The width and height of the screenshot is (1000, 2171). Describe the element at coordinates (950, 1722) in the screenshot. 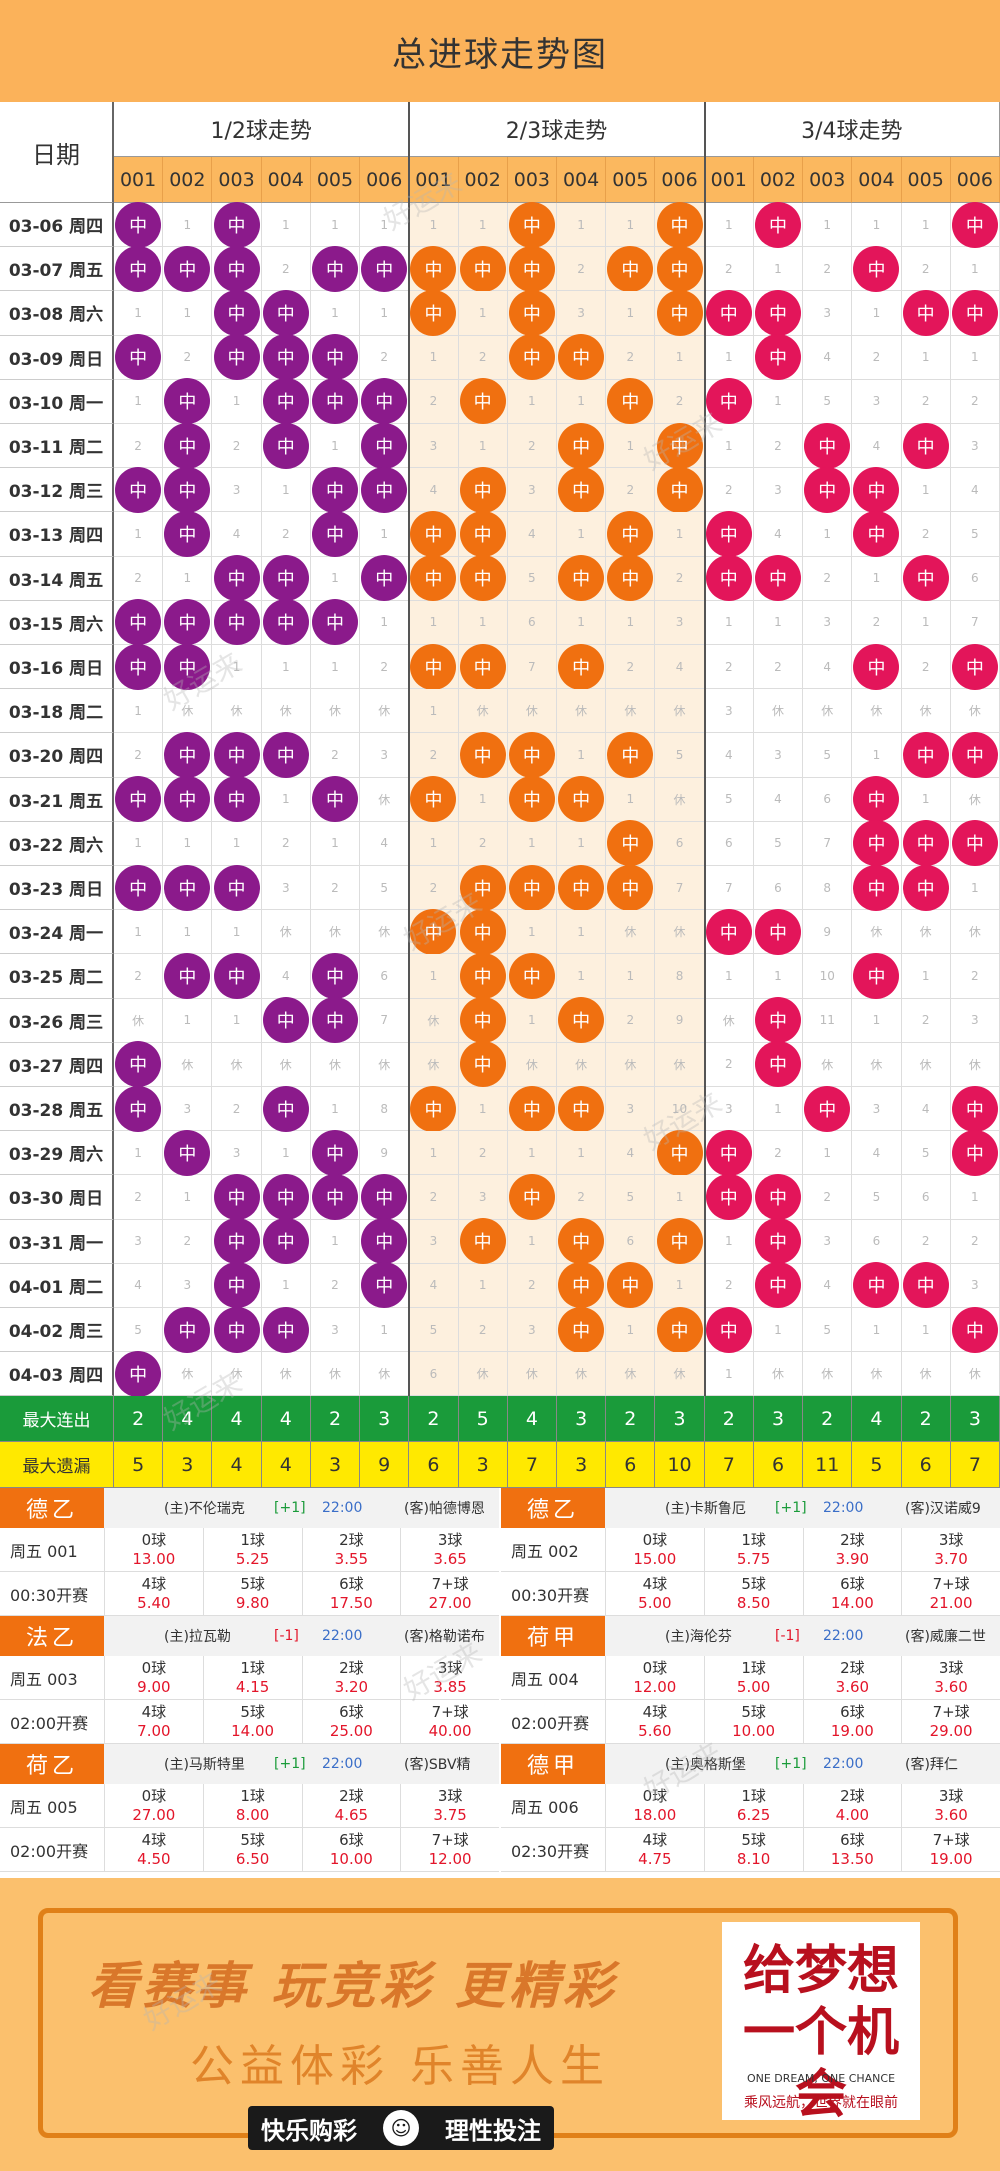

I see `odds-cell: 7+球 29.00` at that location.